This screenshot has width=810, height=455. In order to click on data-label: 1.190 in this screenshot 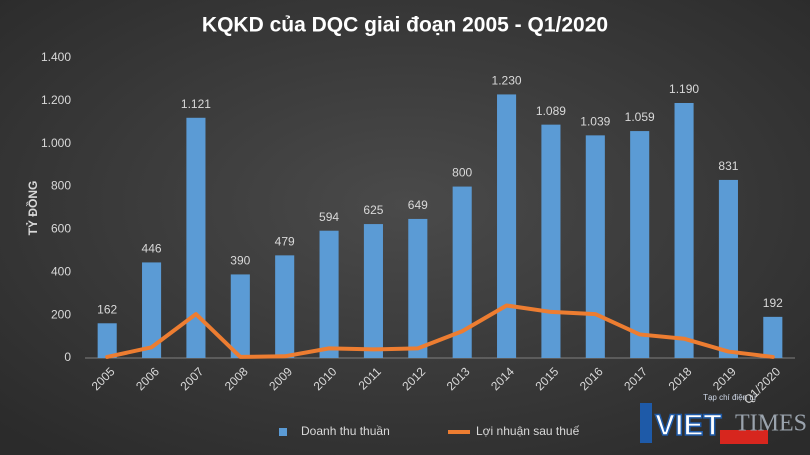, I will do `click(684, 89)`.